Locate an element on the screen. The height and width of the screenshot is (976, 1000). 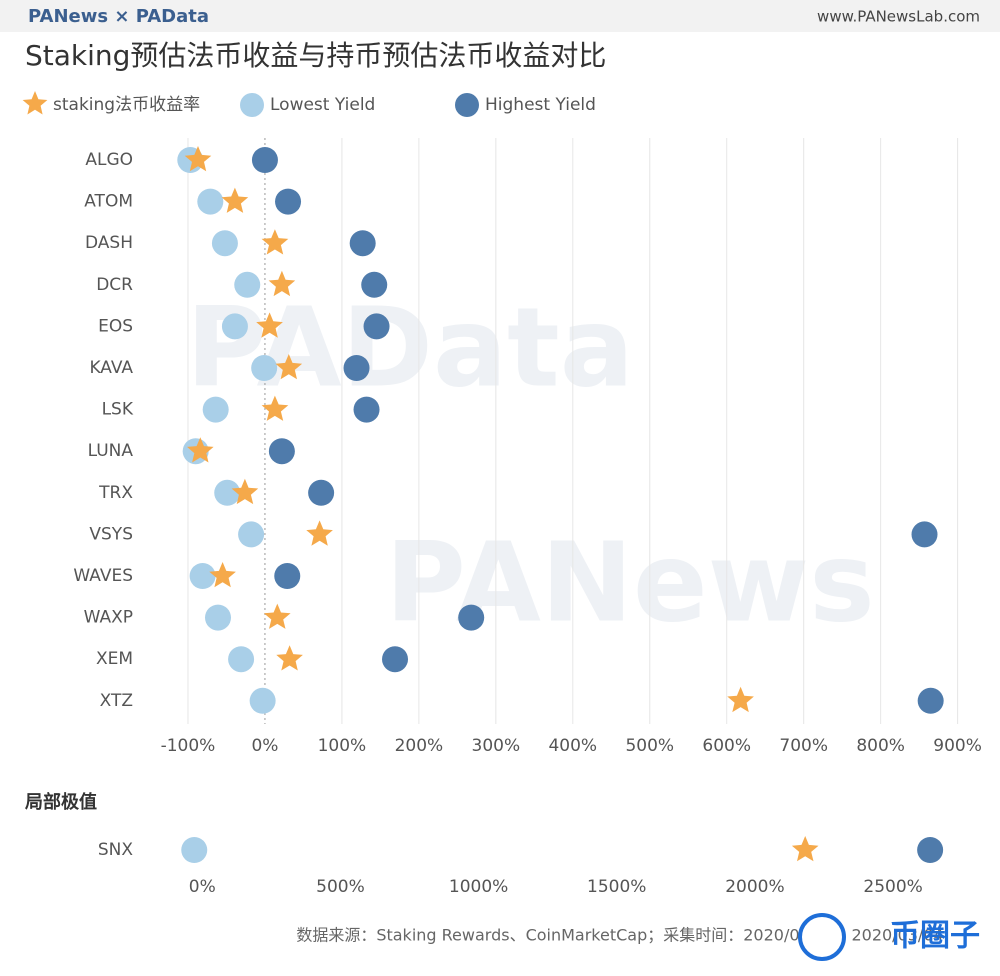
y-tick-label: ALGO is located at coordinates (109, 160).